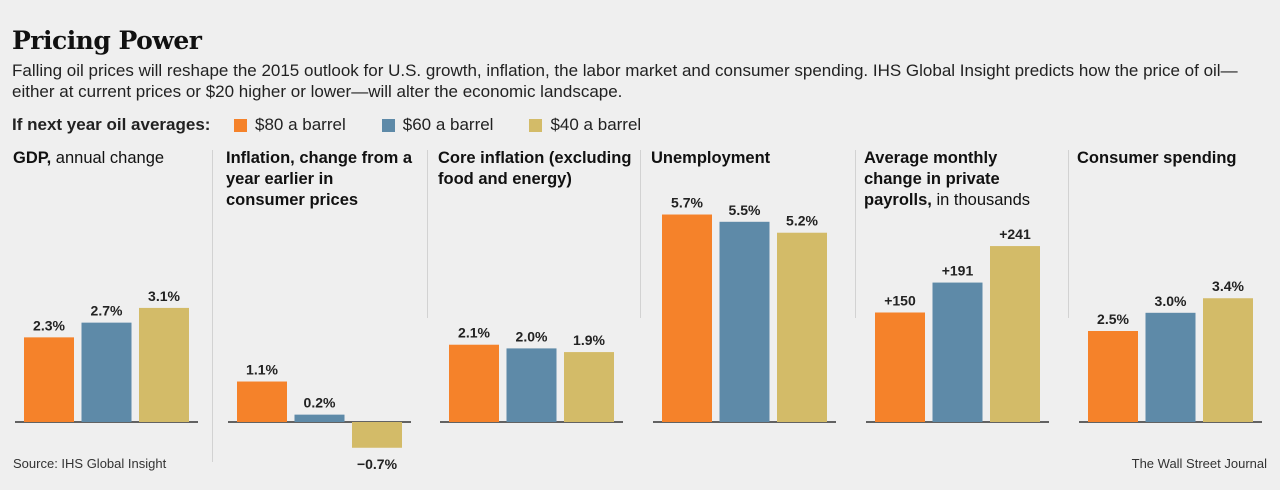  Describe the element at coordinates (320, 403) in the screenshot. I see `data-label: 0.2%` at that location.